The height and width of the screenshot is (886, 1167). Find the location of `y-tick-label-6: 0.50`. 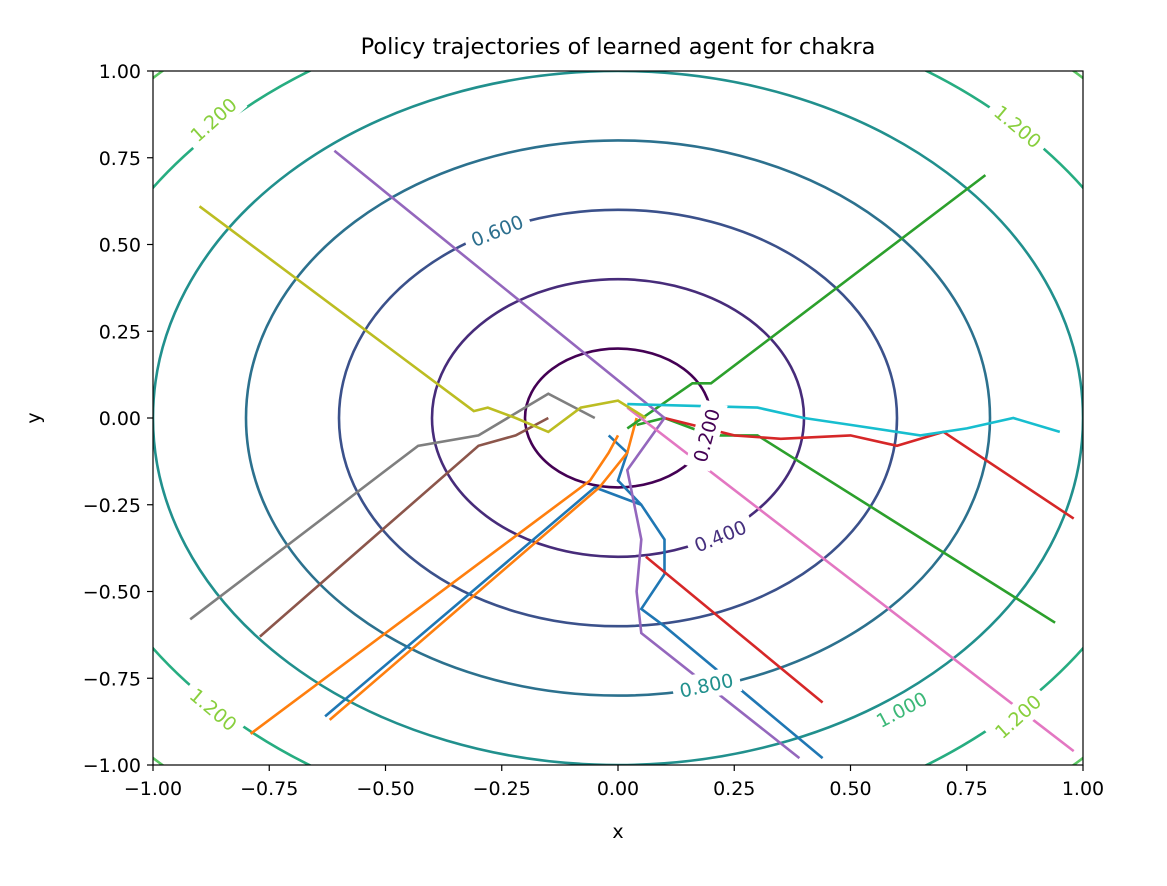

y-tick-label-6: 0.50 is located at coordinates (120, 246).